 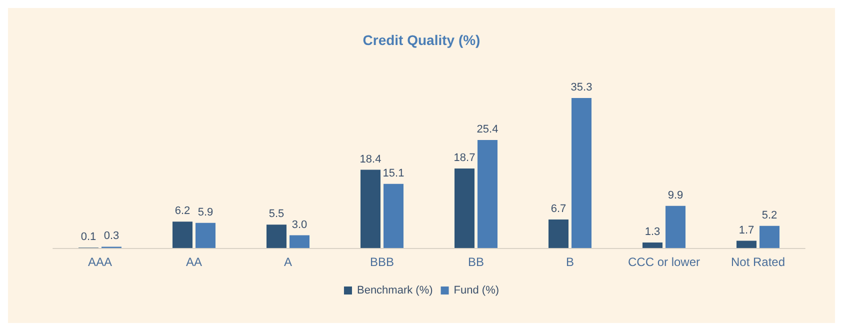 I want to click on x-tick-label: A, so click(x=288, y=262).